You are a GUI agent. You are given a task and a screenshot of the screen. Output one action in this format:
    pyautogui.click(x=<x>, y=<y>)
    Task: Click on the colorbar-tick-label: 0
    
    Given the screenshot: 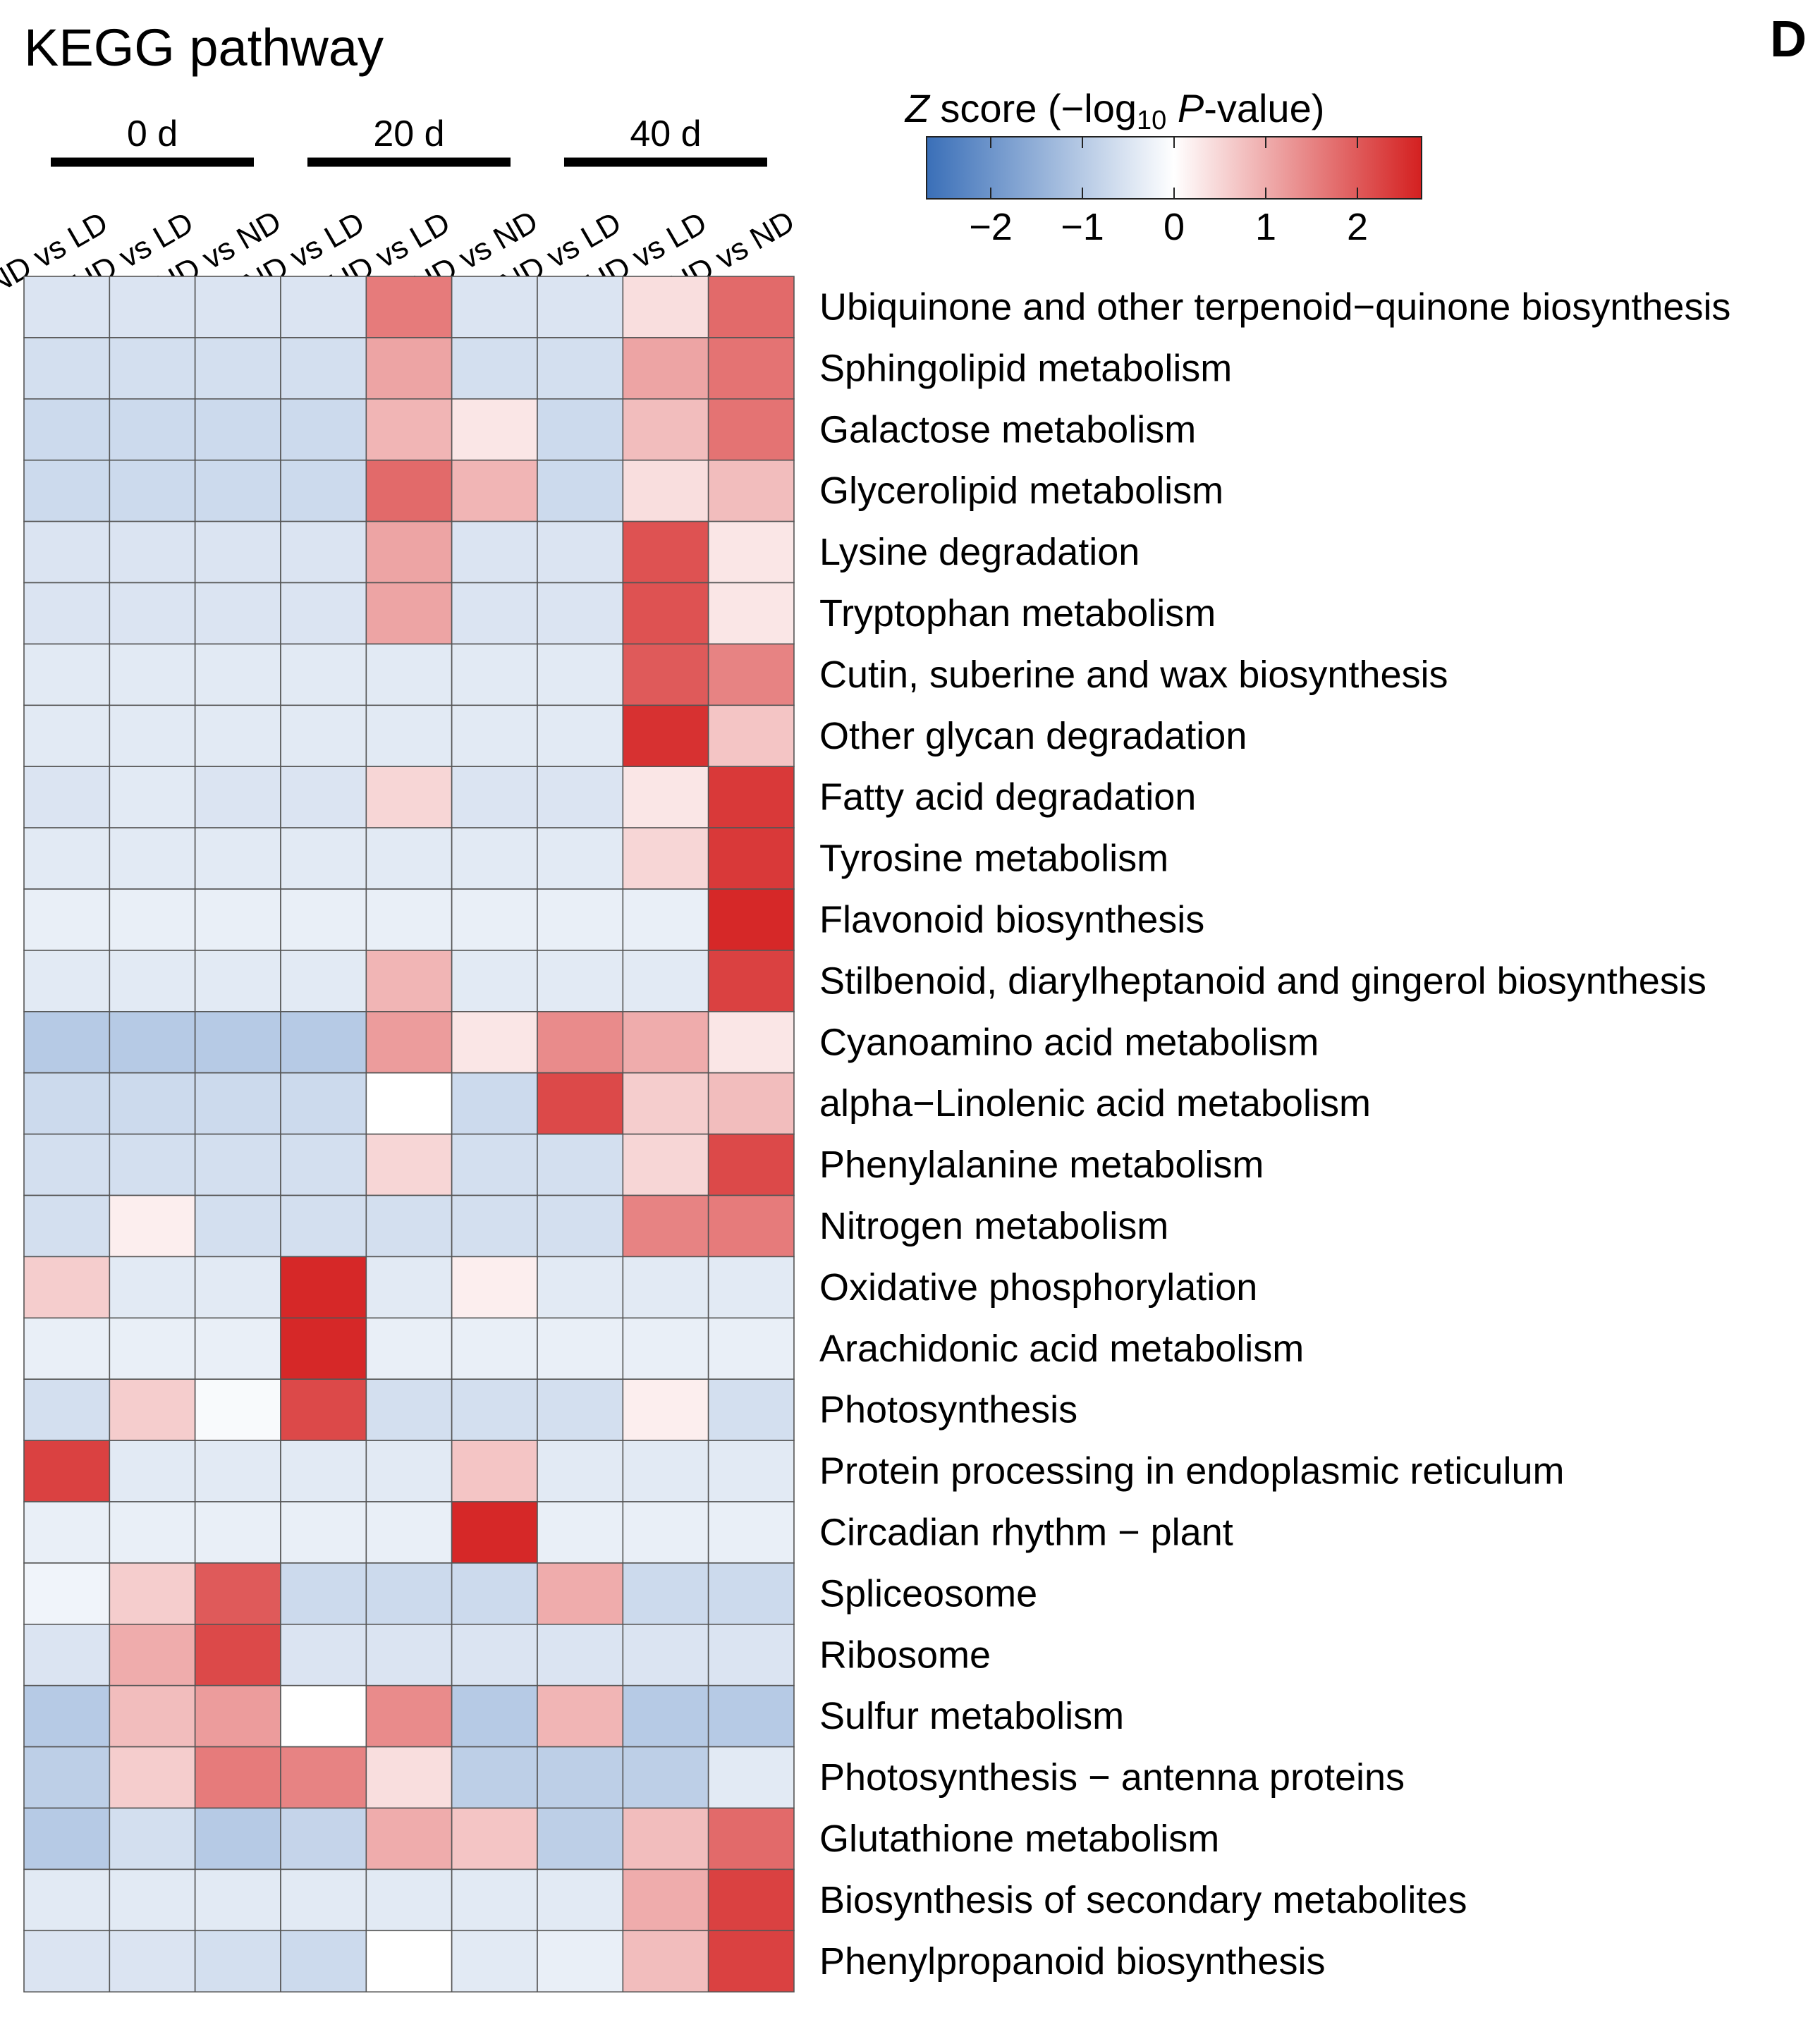 What is the action you would take?
    pyautogui.click(x=1174, y=227)
    